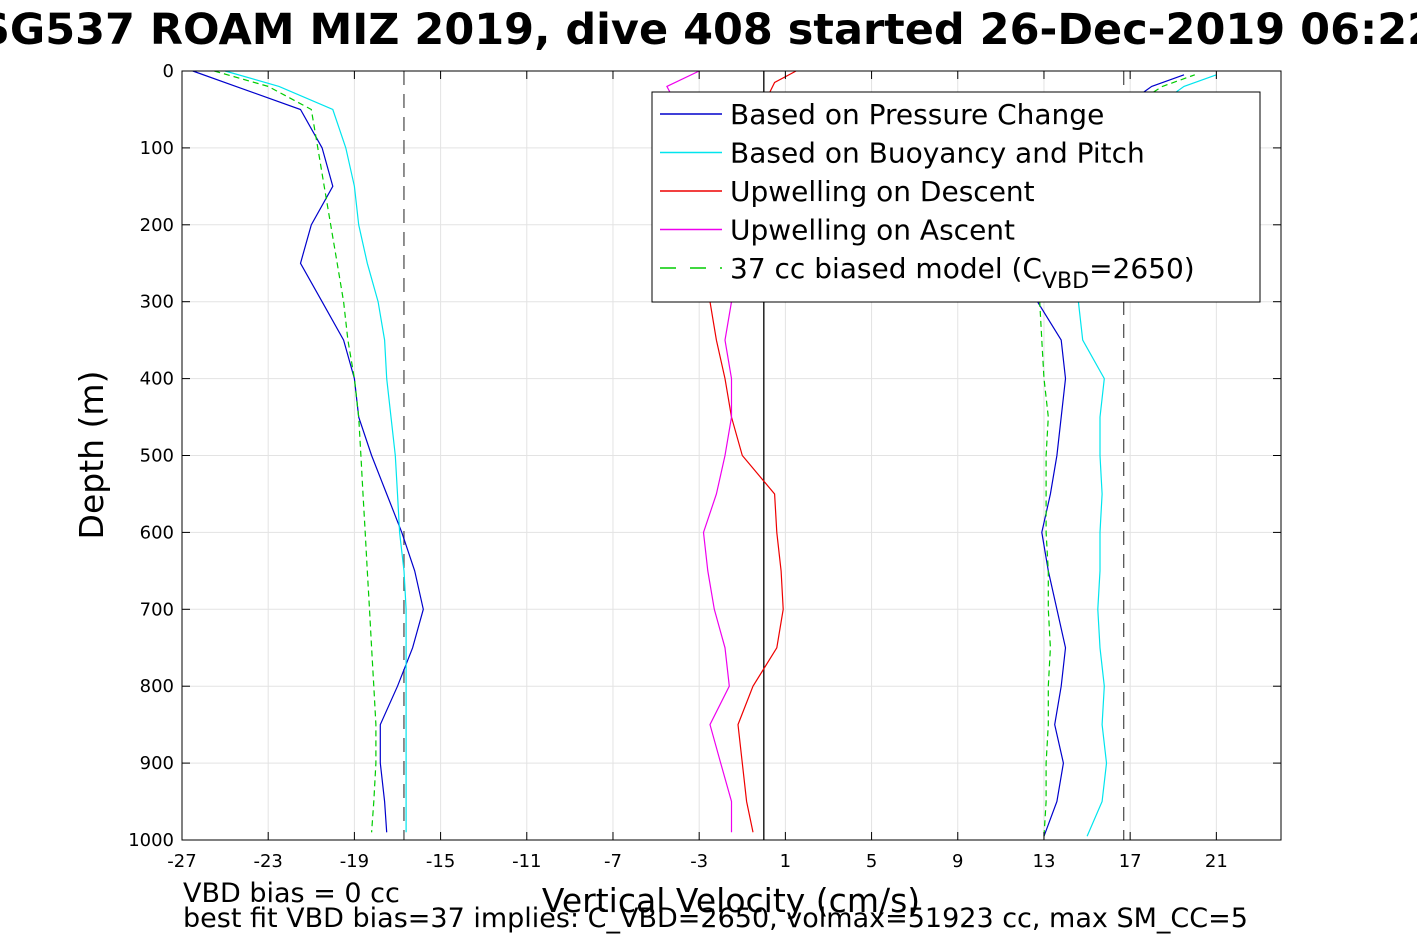 Image resolution: width=1417 pixels, height=945 pixels. Describe the element at coordinates (157, 302) in the screenshot. I see `y-tick-label: 300` at that location.